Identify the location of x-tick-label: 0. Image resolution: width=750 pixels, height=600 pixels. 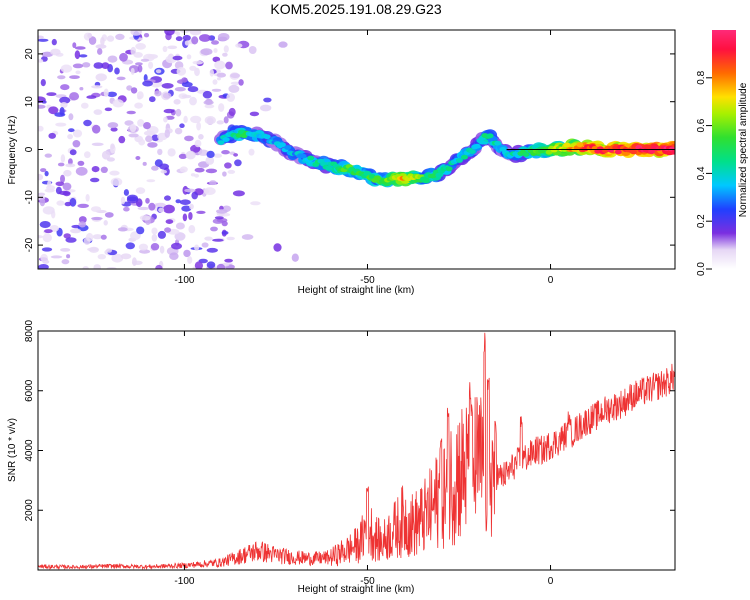
(551, 581).